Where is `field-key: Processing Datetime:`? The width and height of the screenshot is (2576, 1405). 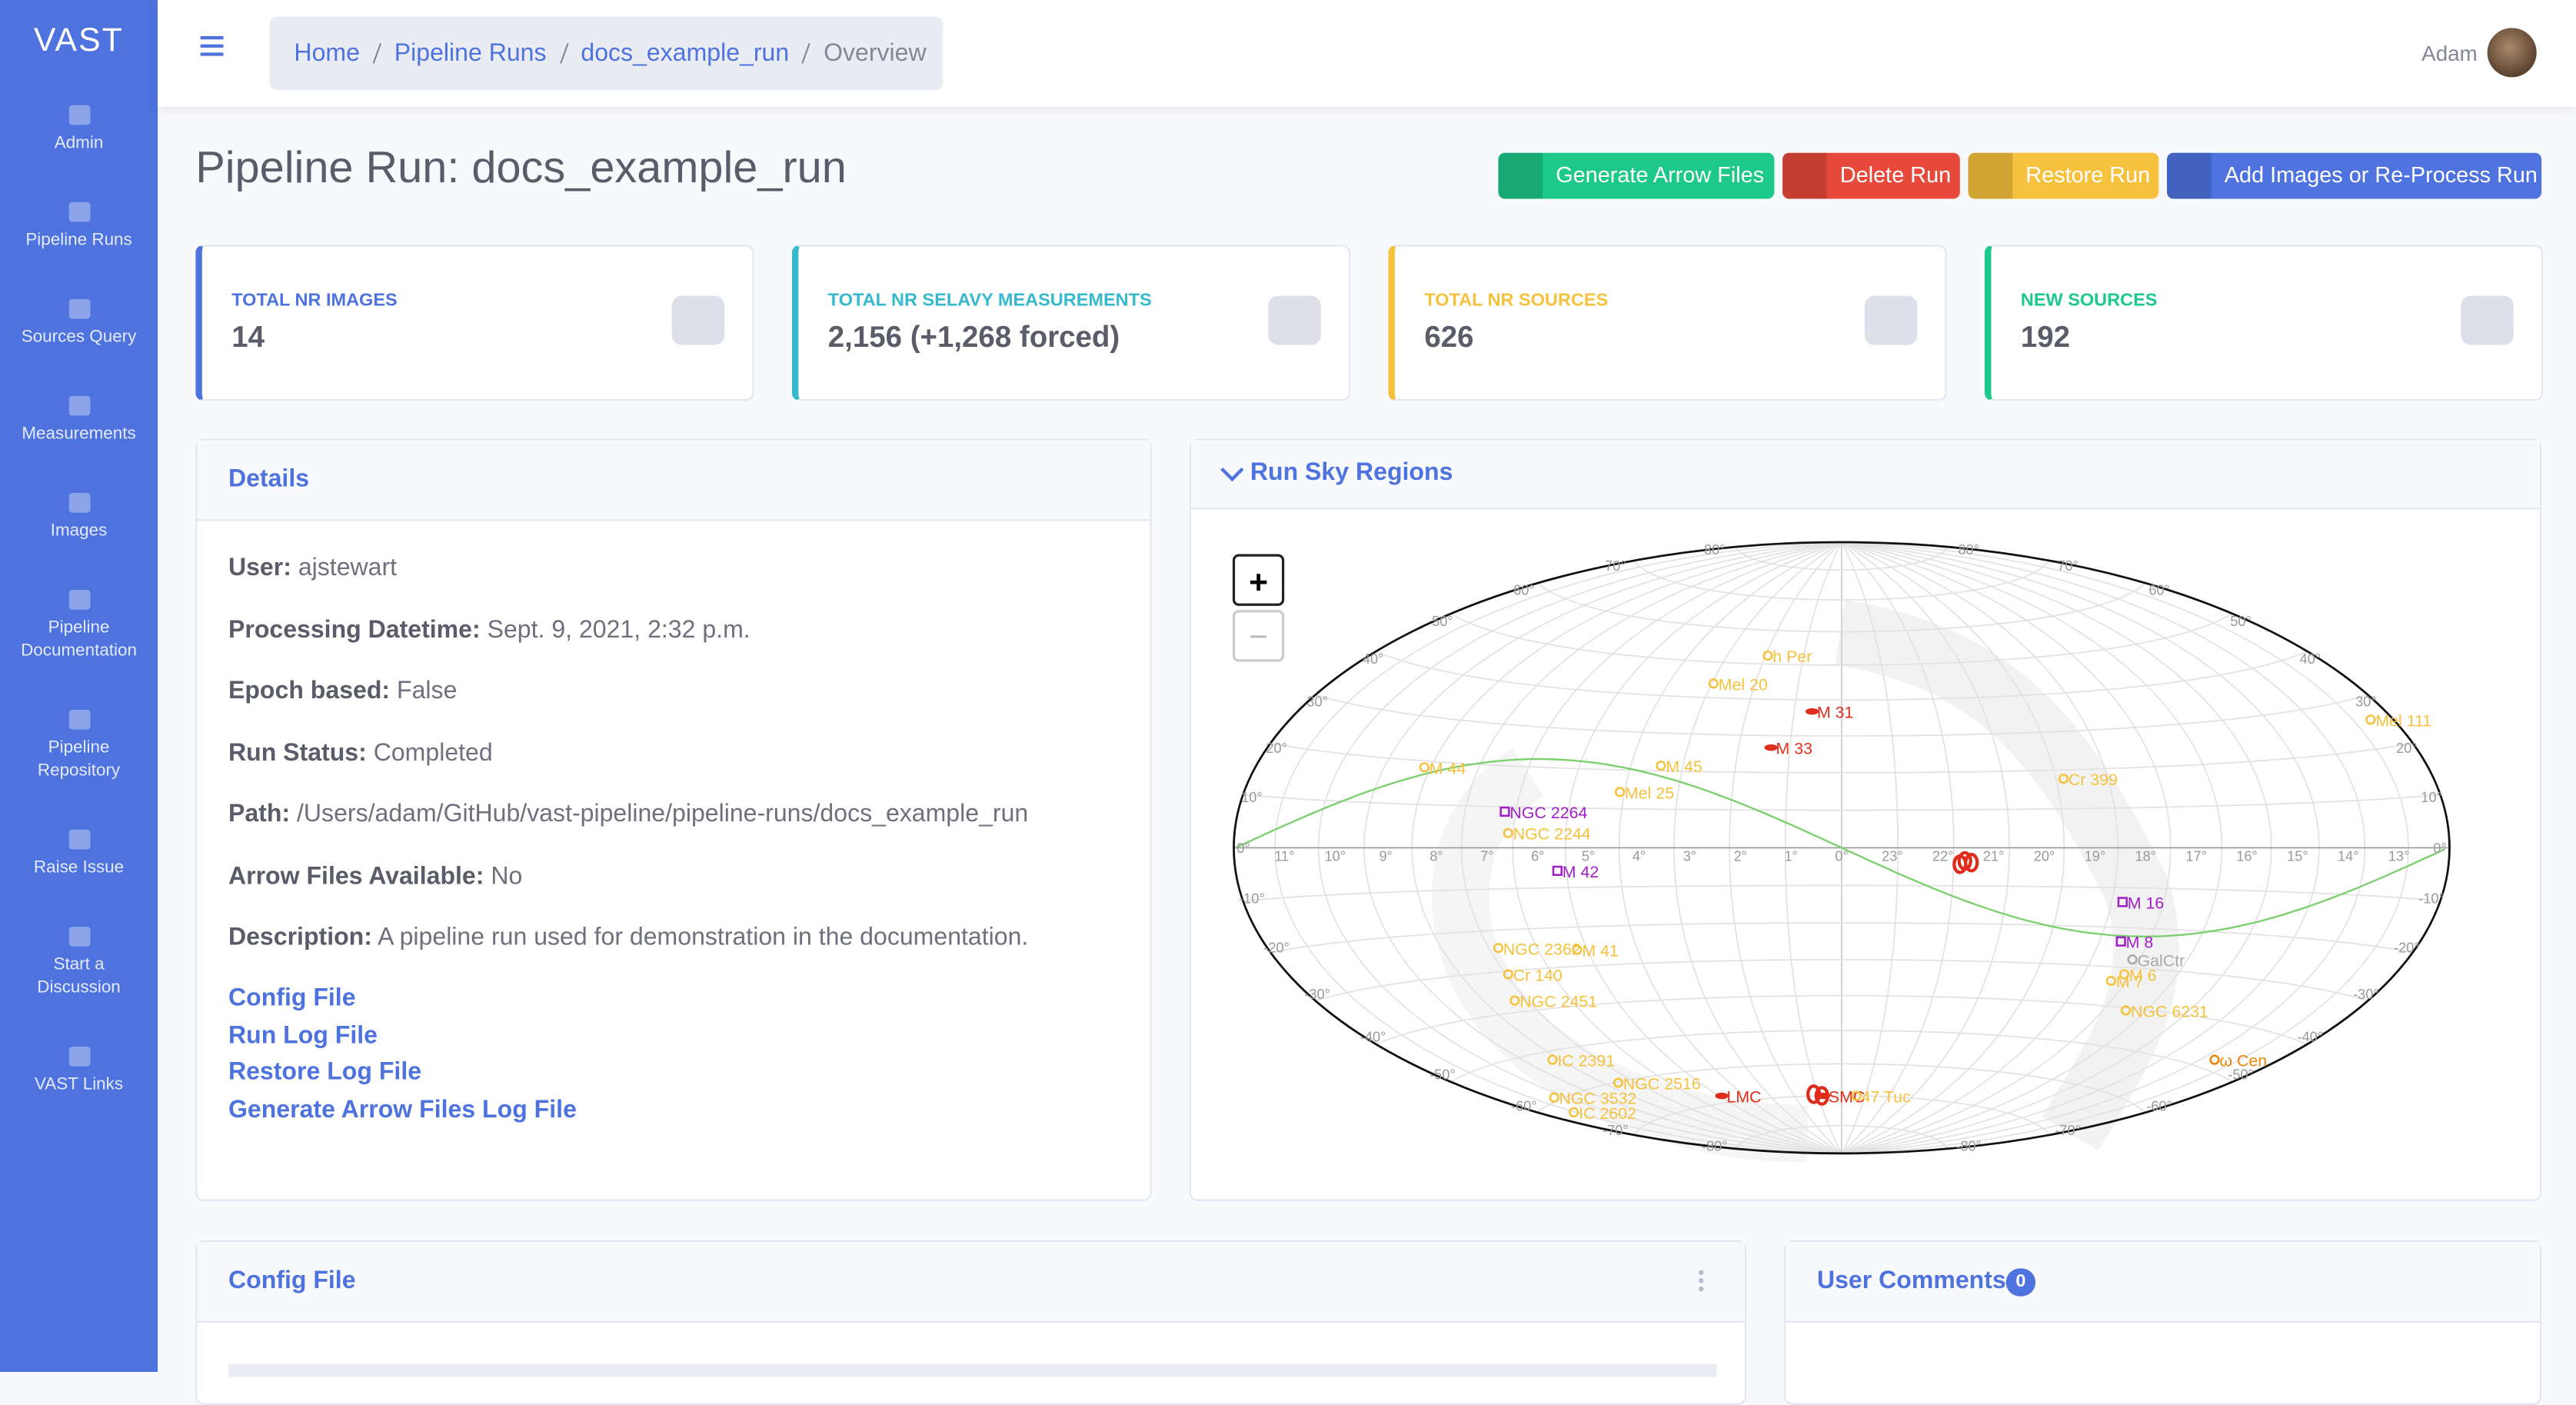
field-key: Processing Datetime: is located at coordinates (355, 629).